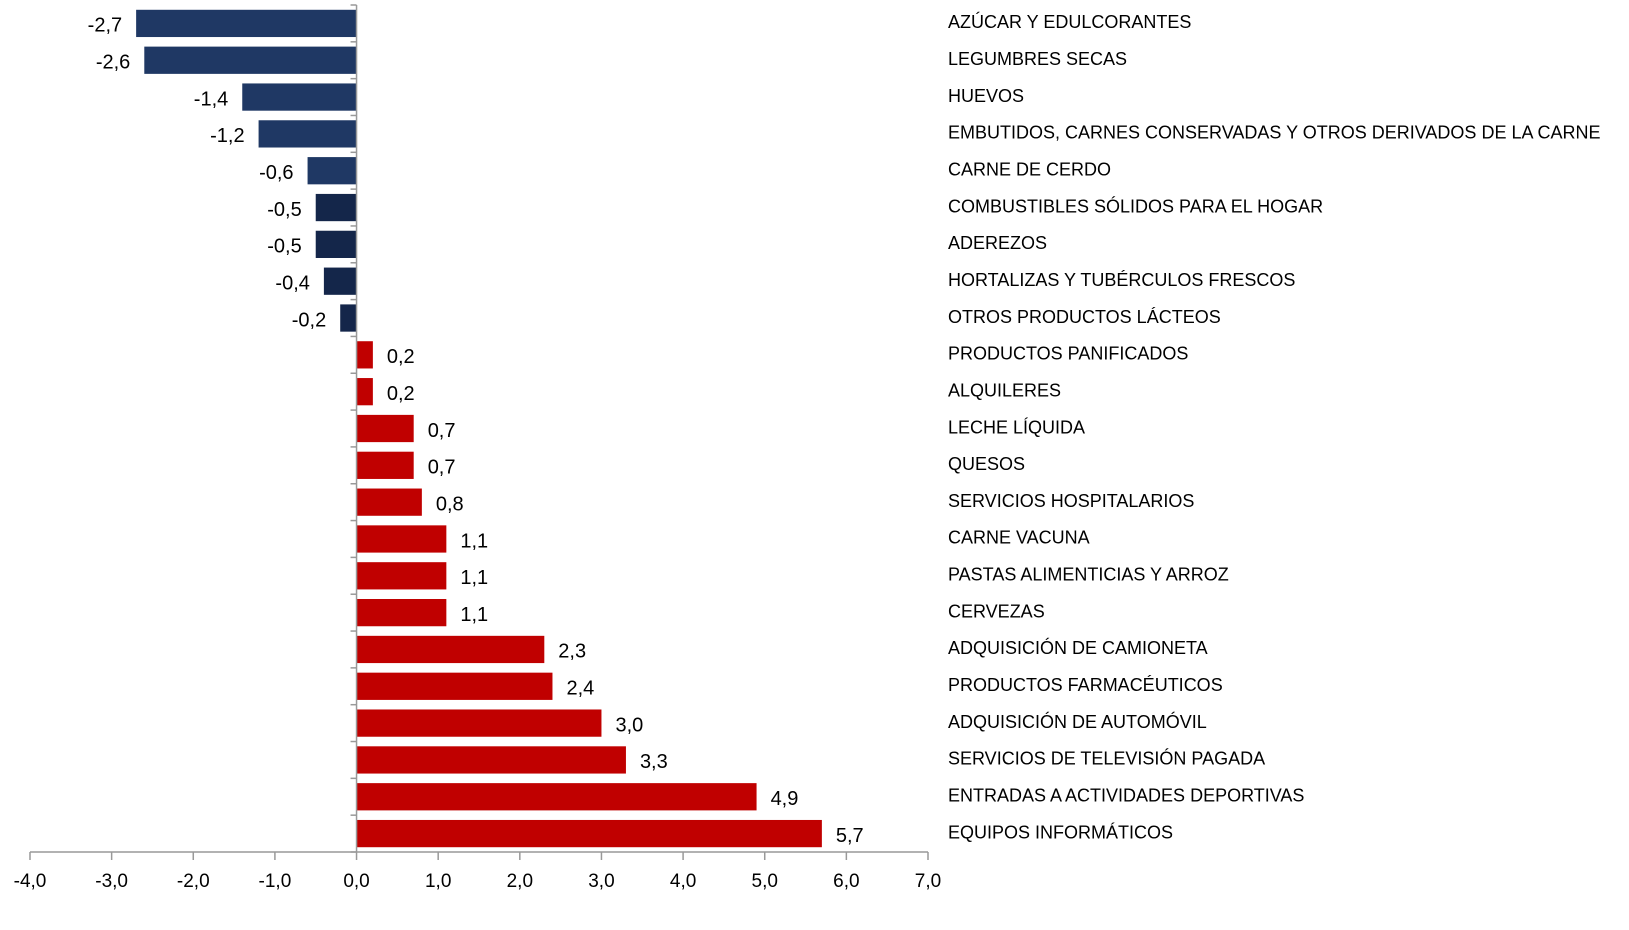 The image size is (1629, 930). What do you see at coordinates (1084, 317) in the screenshot?
I see `category-label: OTROS PRODUCTOS LÁCTEOS` at bounding box center [1084, 317].